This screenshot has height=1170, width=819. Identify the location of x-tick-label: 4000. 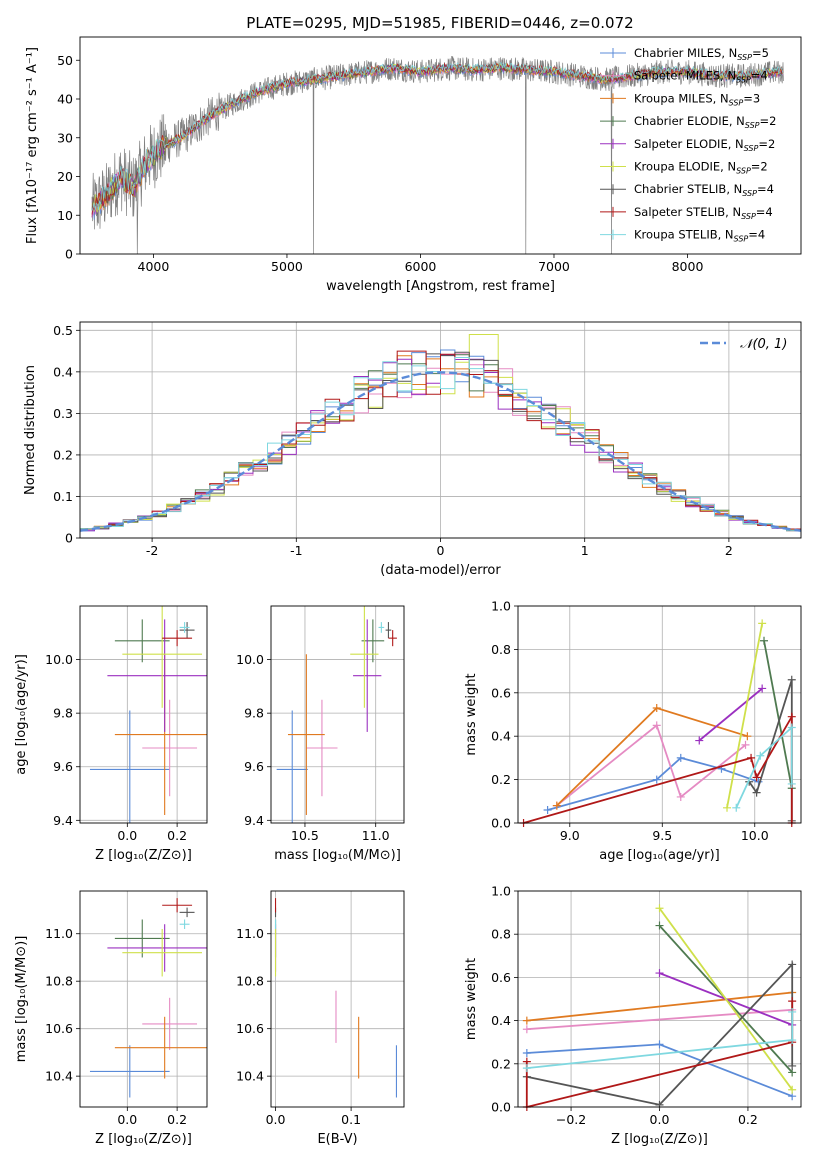
(154, 266).